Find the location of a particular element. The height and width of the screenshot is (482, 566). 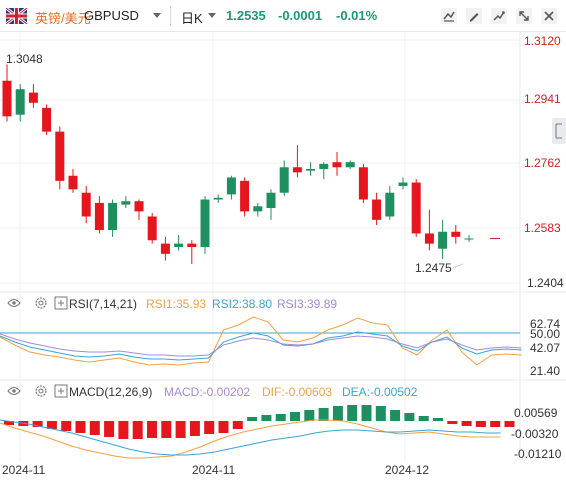

rsi1-value: RSI1:35.93 is located at coordinates (176, 304).